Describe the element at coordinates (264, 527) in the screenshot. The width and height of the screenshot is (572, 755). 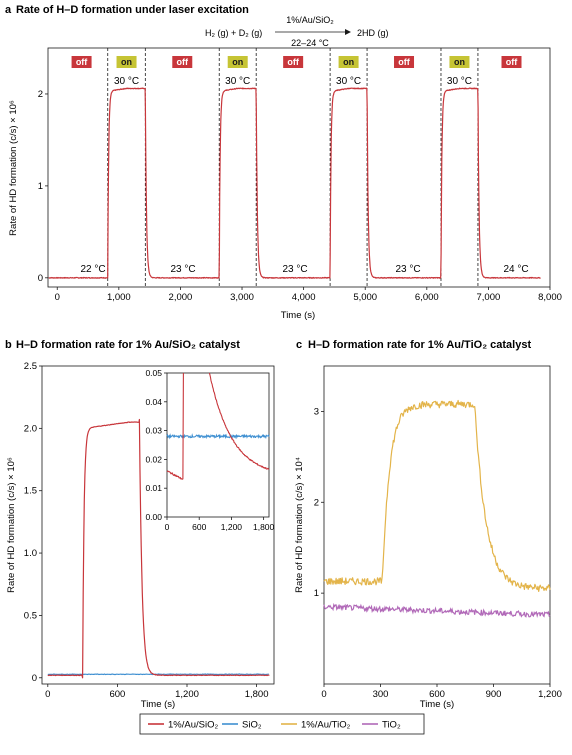
I see `panel-b-inset-x-tick-label: 1,800` at that location.